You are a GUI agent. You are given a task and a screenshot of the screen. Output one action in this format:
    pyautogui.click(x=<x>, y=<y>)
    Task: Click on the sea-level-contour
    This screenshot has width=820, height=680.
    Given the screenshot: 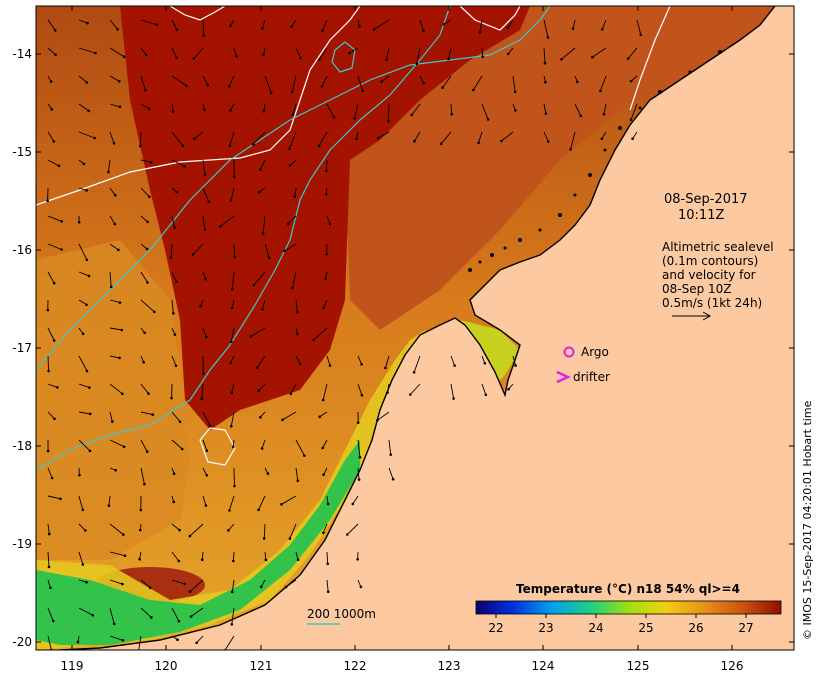 What is the action you would take?
    pyautogui.click(x=198, y=106)
    